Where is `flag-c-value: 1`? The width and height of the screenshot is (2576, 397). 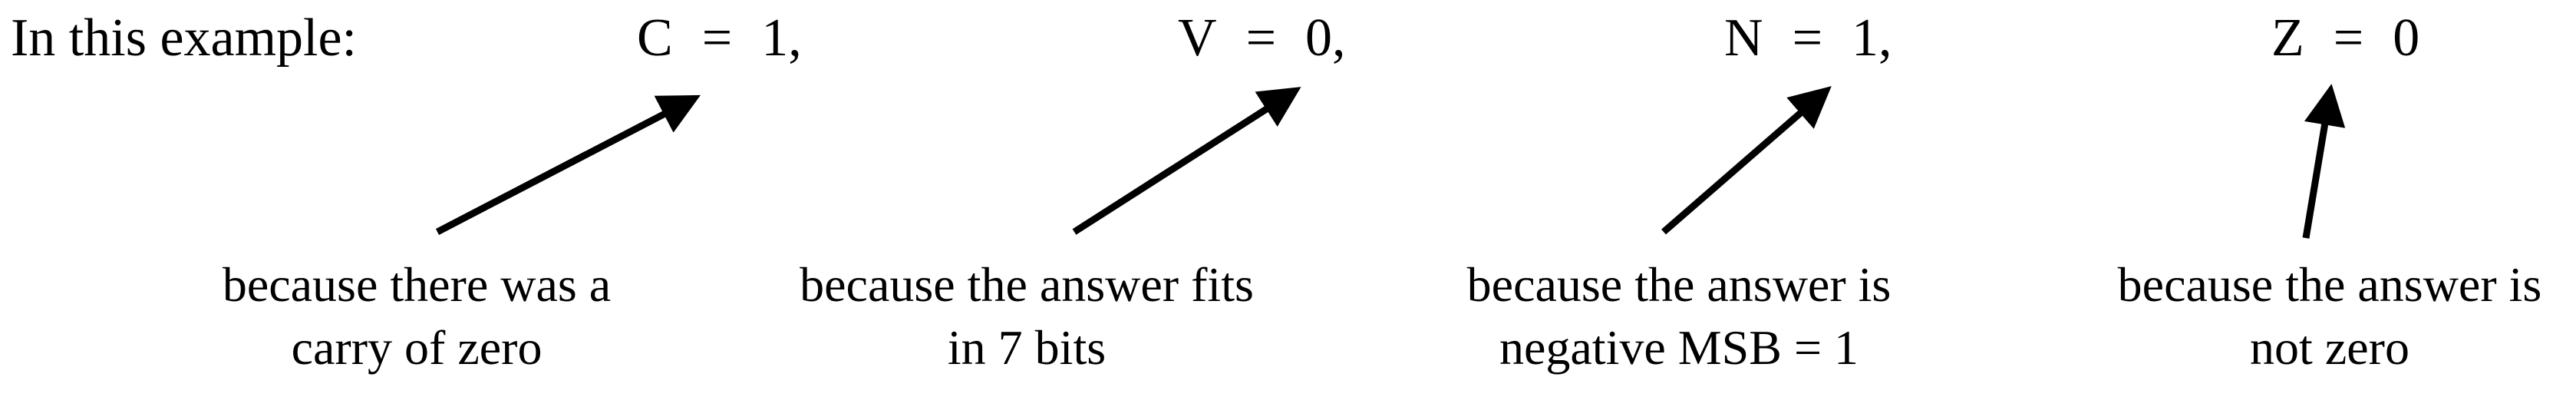
flag-c-value: 1 is located at coordinates (775, 38).